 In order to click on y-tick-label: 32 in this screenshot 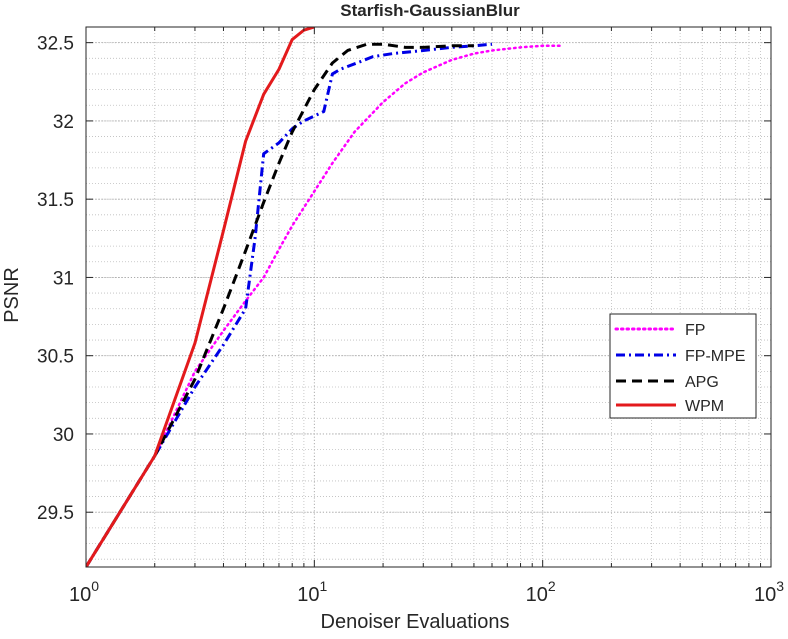, I will do `click(63, 122)`.